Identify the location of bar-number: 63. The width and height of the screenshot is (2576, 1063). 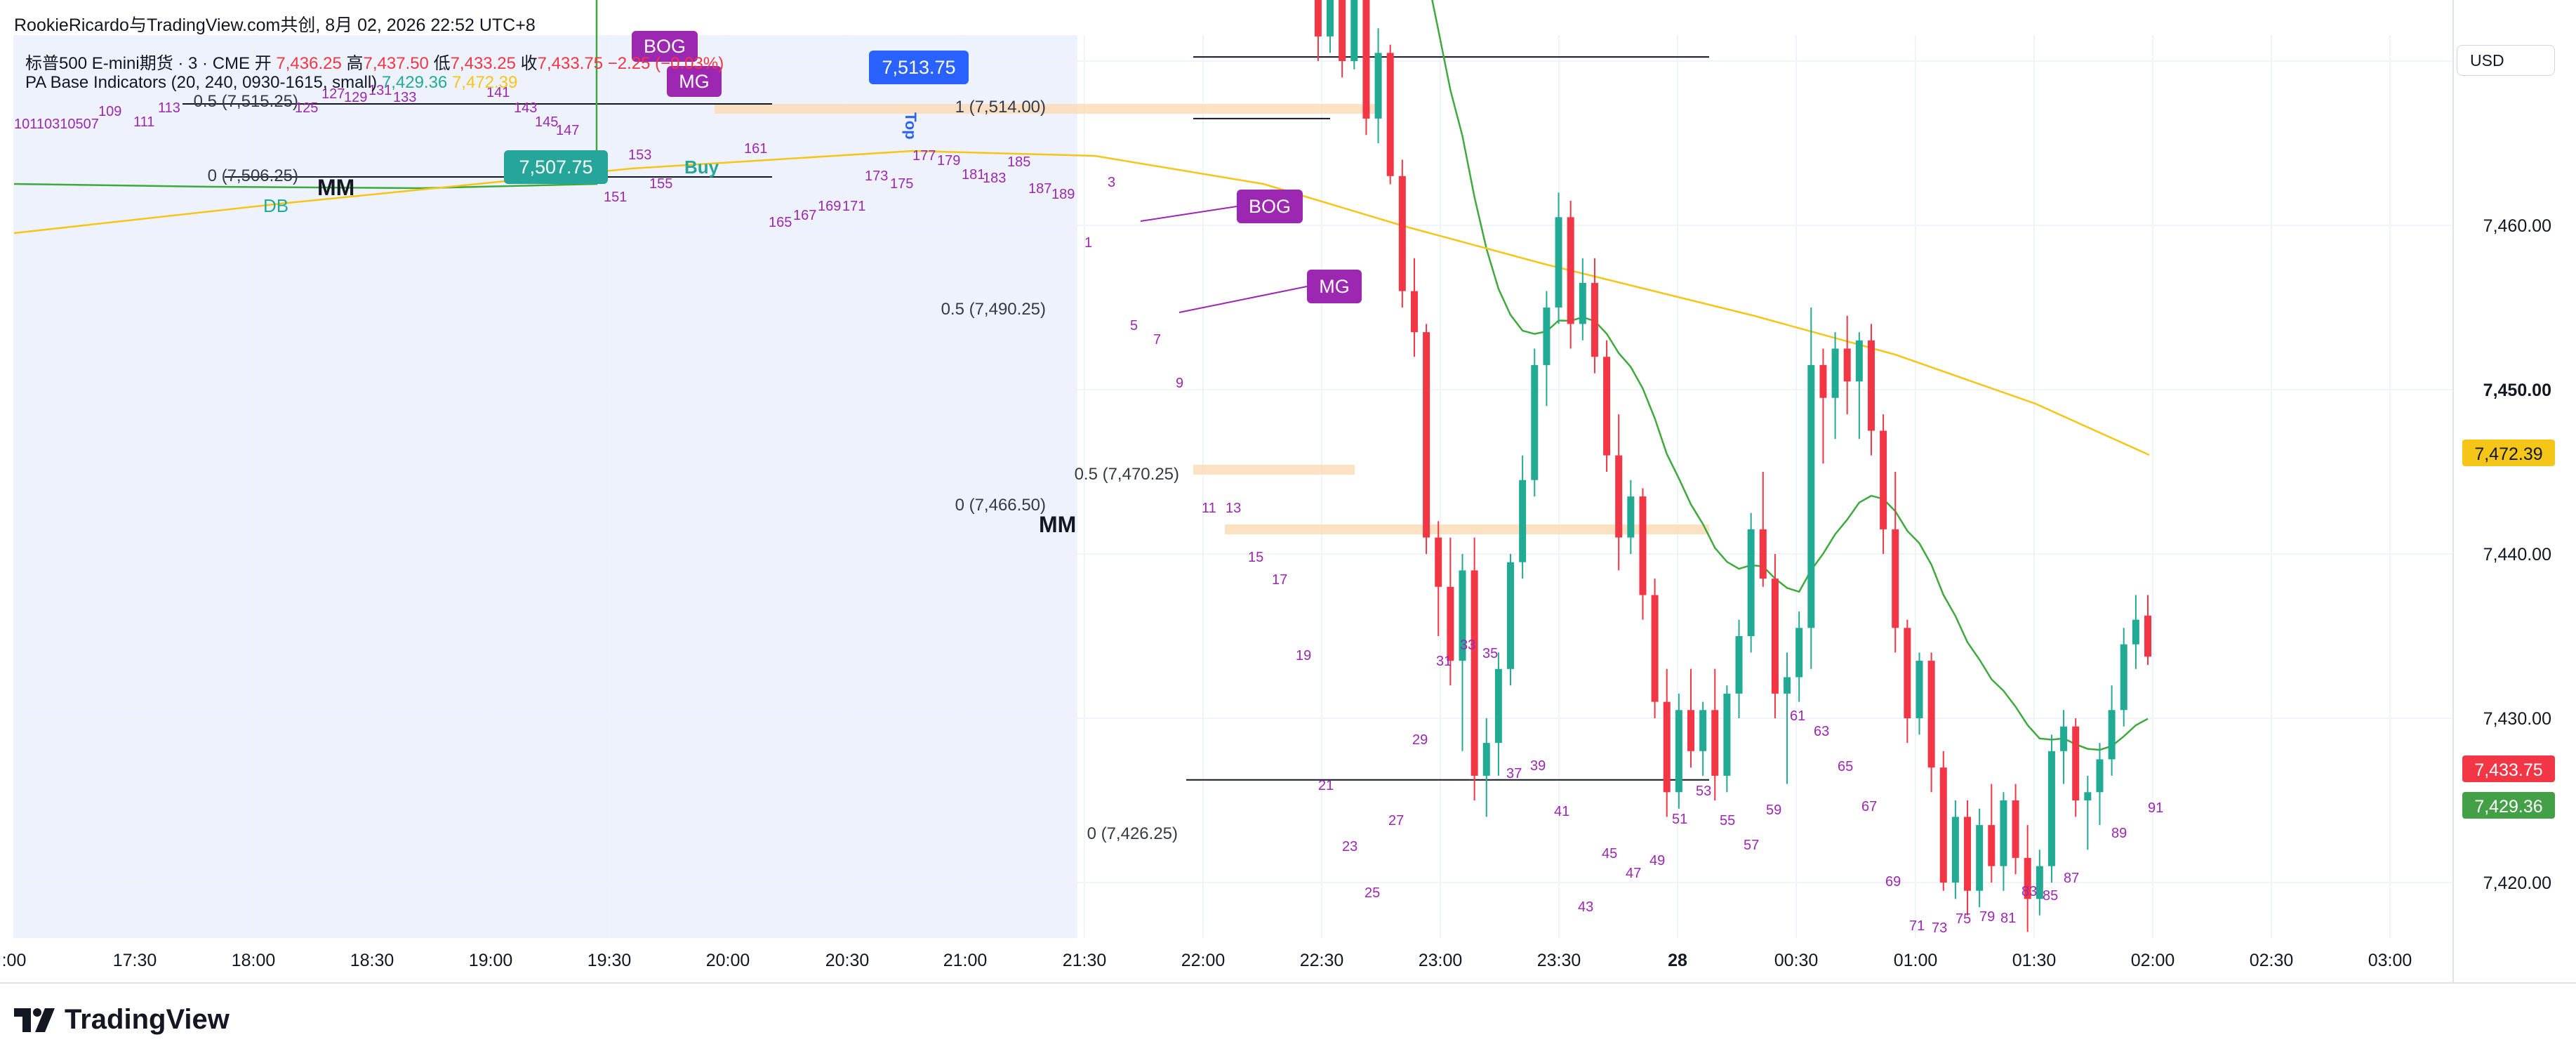
(1822, 731).